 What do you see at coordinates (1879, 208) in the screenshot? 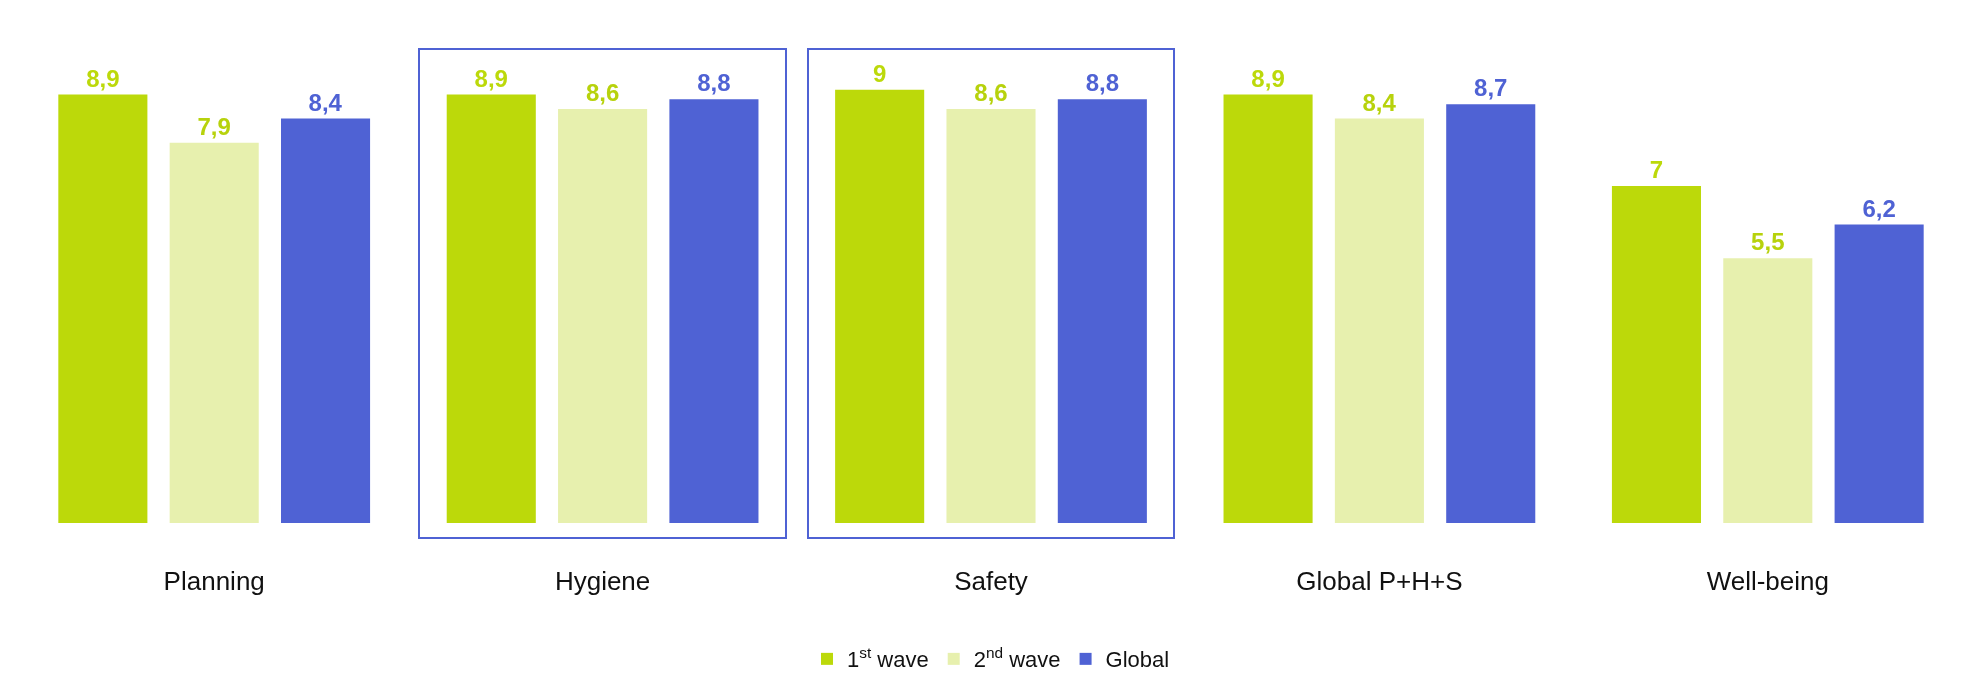
I see `data-label: 6,2` at bounding box center [1879, 208].